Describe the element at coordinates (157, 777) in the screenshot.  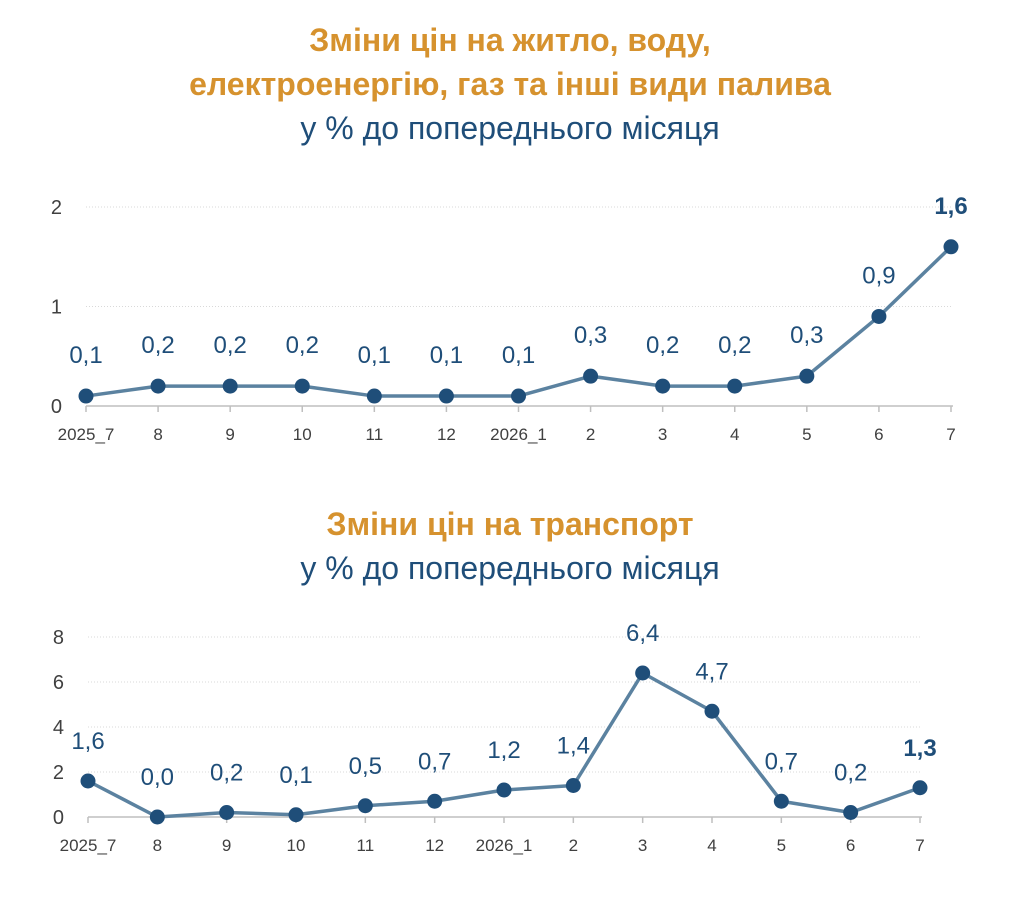
I see `data-label: 0,0` at that location.